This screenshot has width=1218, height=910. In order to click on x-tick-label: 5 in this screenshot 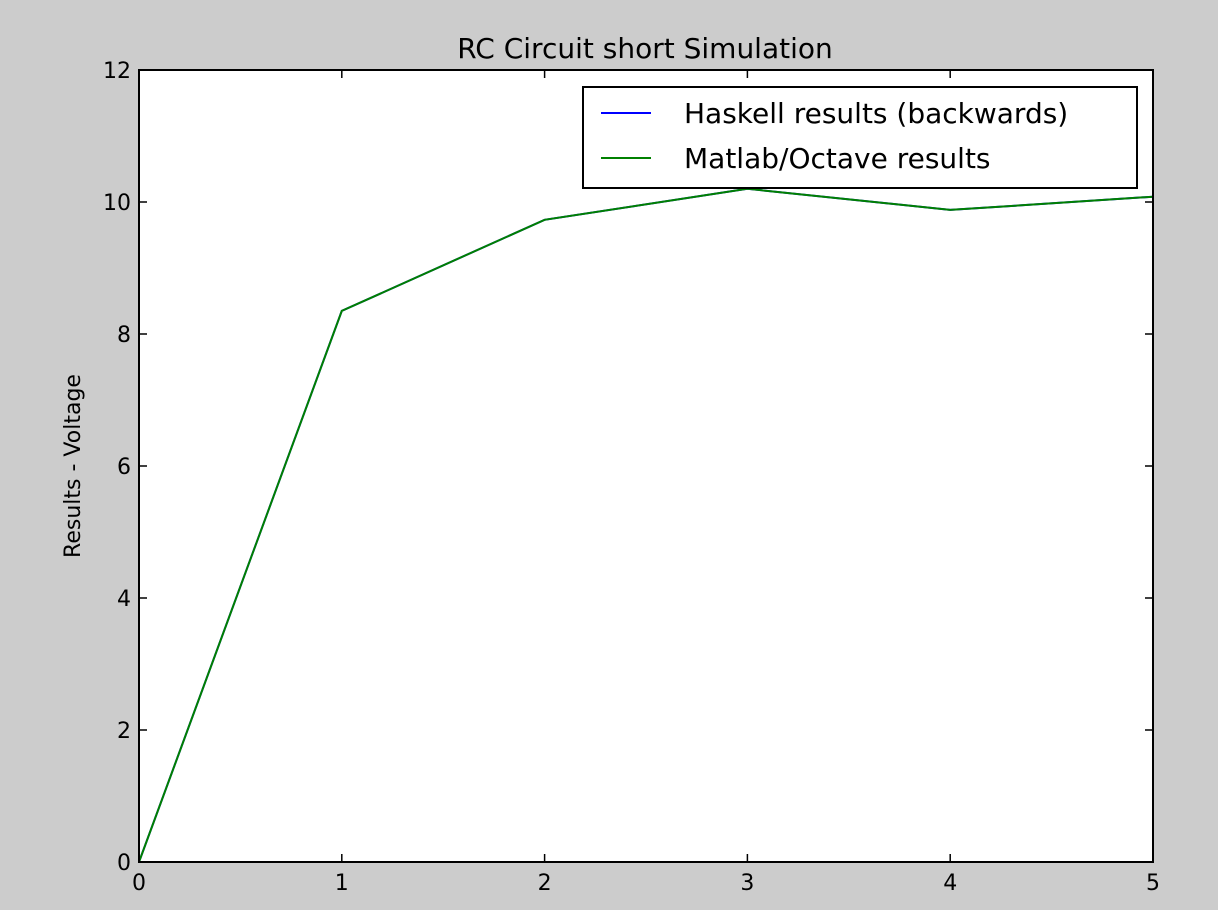, I will do `click(1153, 883)`.